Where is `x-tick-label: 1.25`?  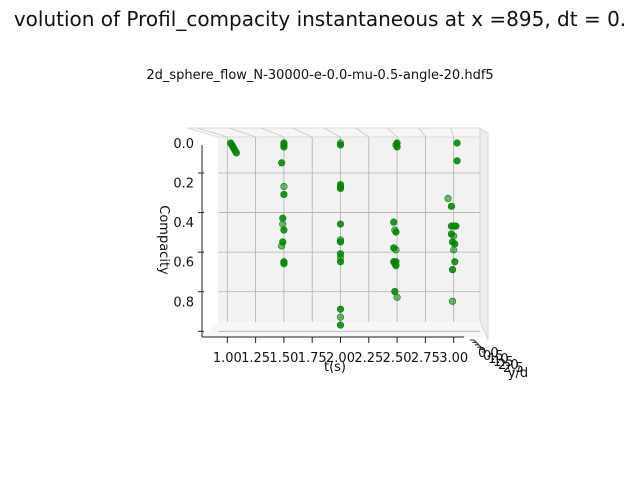
x-tick-label: 1.25 is located at coordinates (255, 358).